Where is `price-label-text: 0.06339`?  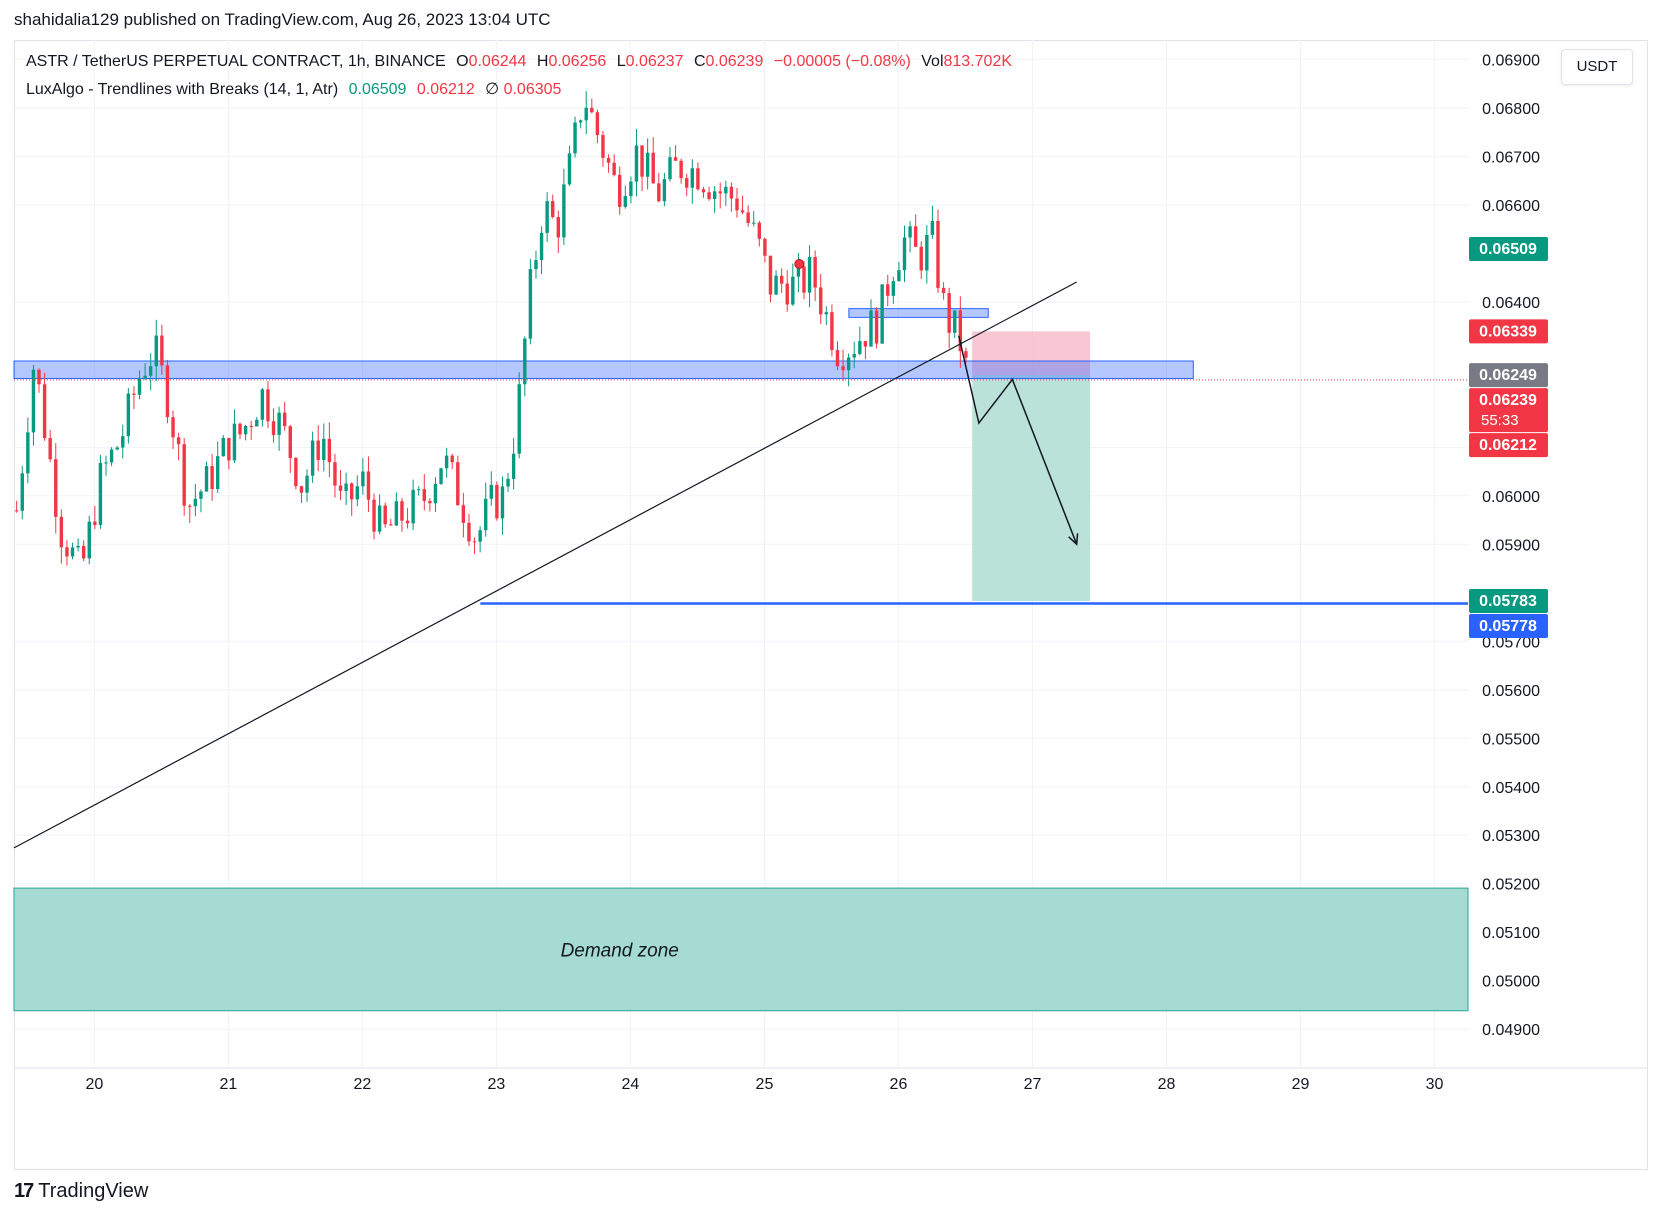 price-label-text: 0.06339 is located at coordinates (1508, 331).